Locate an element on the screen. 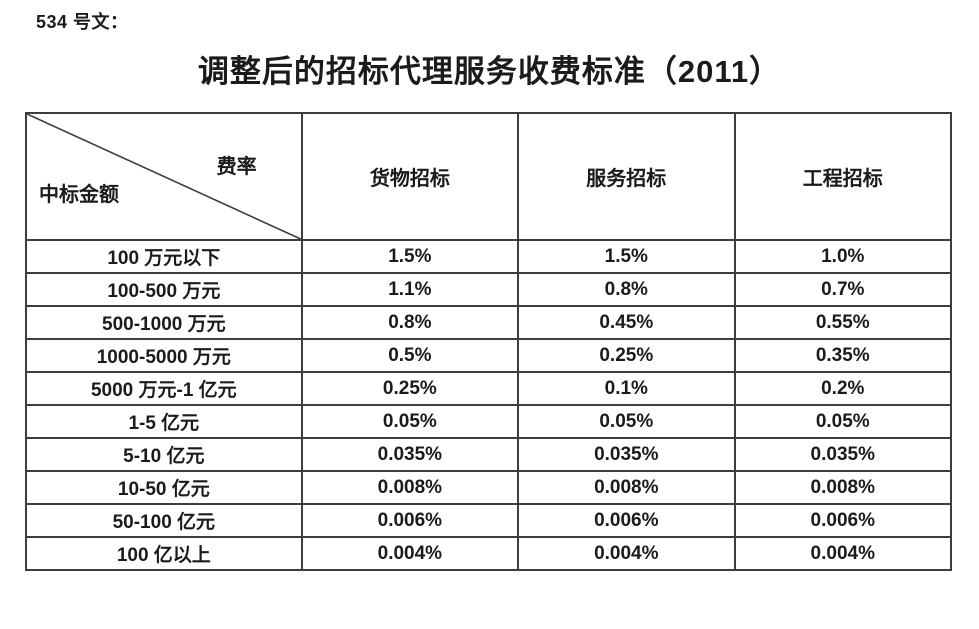  table-row: 100 万元以下 1.5% 1.5% 1.0% is located at coordinates (489, 256).